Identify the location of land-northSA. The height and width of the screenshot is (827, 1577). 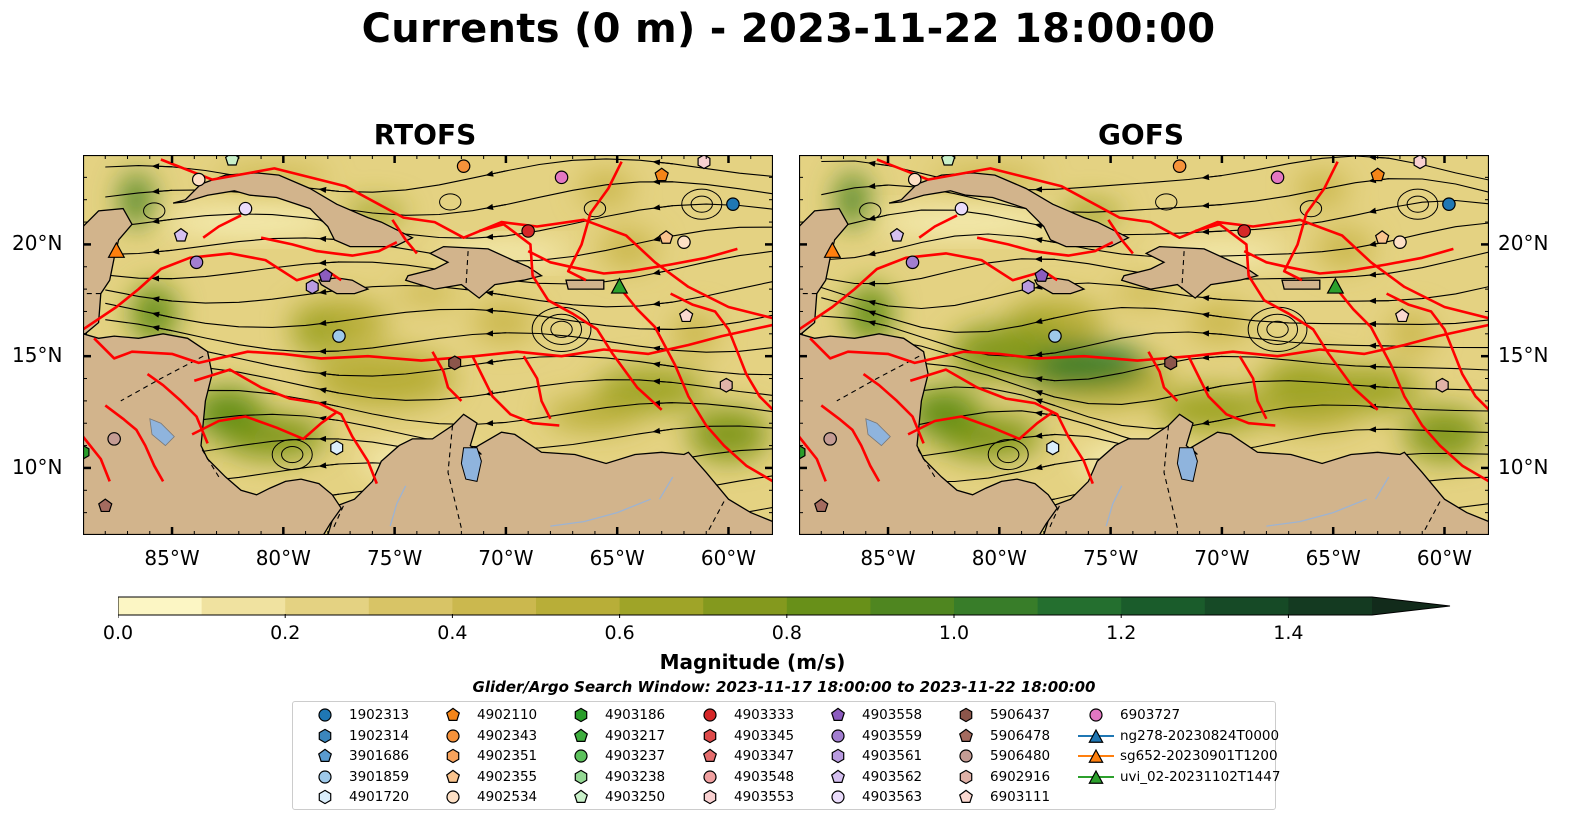
(550, 474).